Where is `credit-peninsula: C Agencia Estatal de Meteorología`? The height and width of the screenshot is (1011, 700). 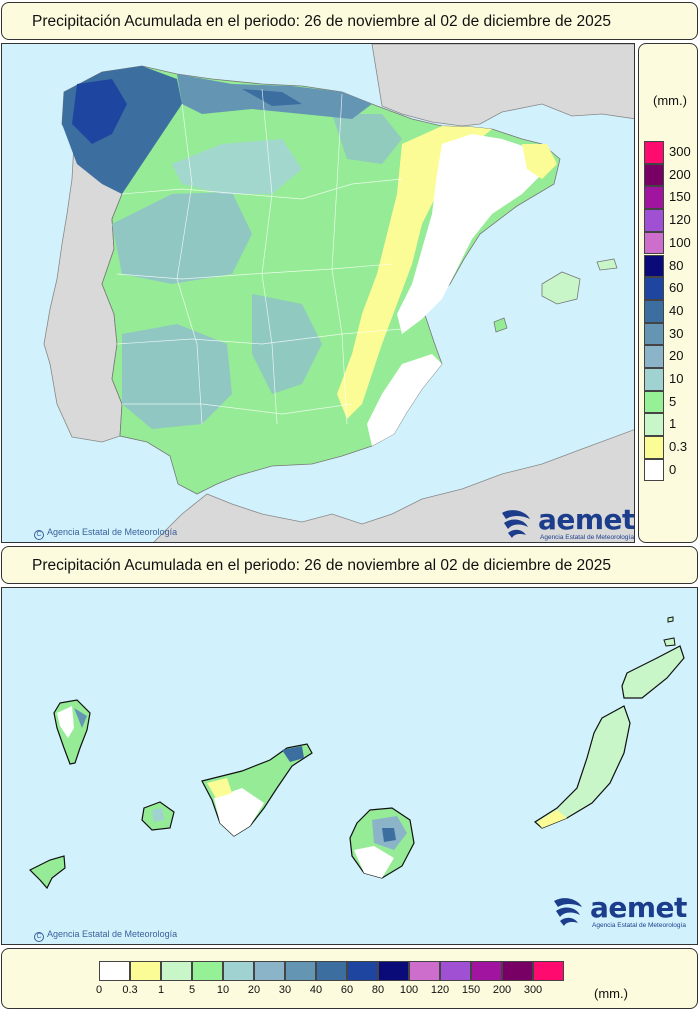
credit-peninsula: C Agencia Estatal de Meteorología is located at coordinates (105, 533).